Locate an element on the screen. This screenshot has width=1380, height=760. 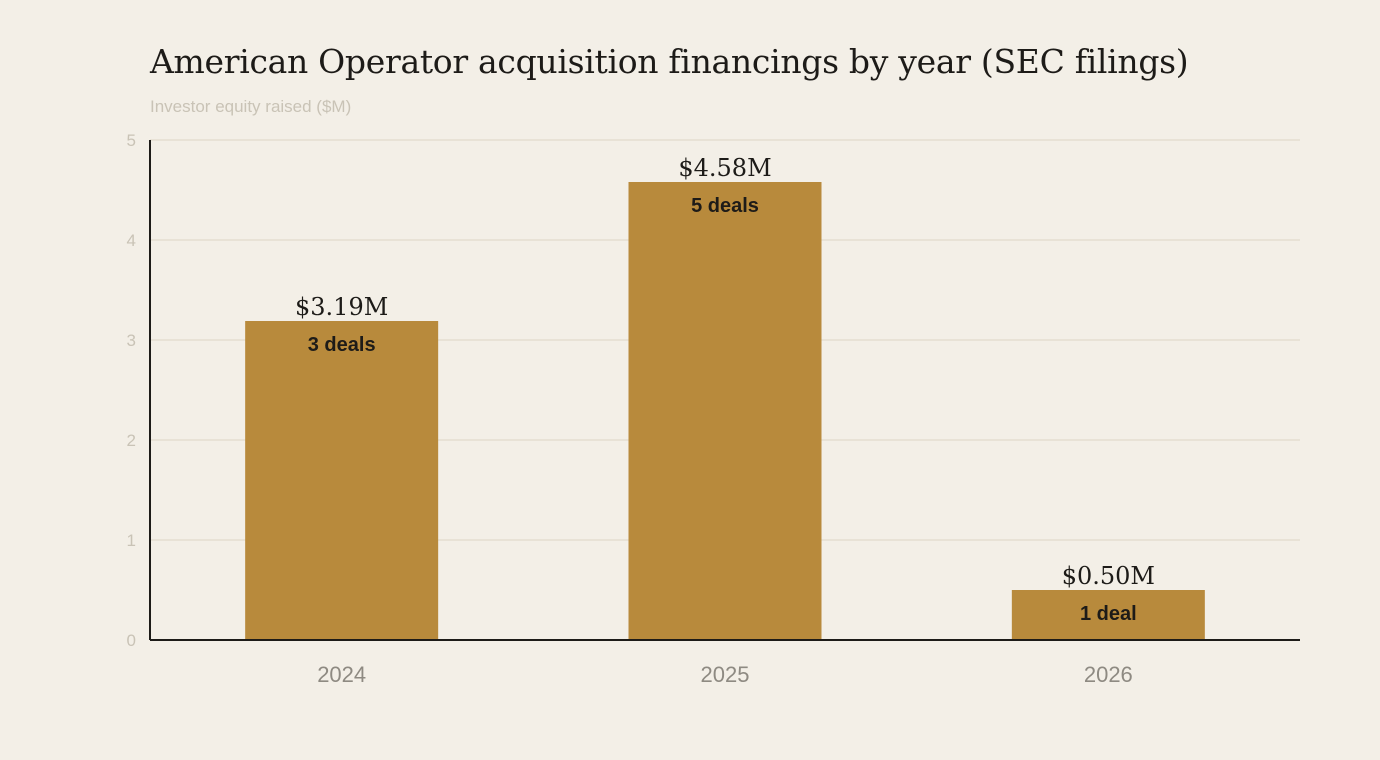
bar-deal-count-label: 5 deals is located at coordinates (725, 206).